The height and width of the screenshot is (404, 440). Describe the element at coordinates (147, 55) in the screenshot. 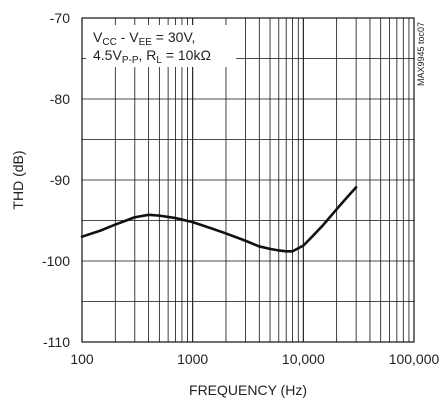

I see `ann2-mid: , R` at that location.